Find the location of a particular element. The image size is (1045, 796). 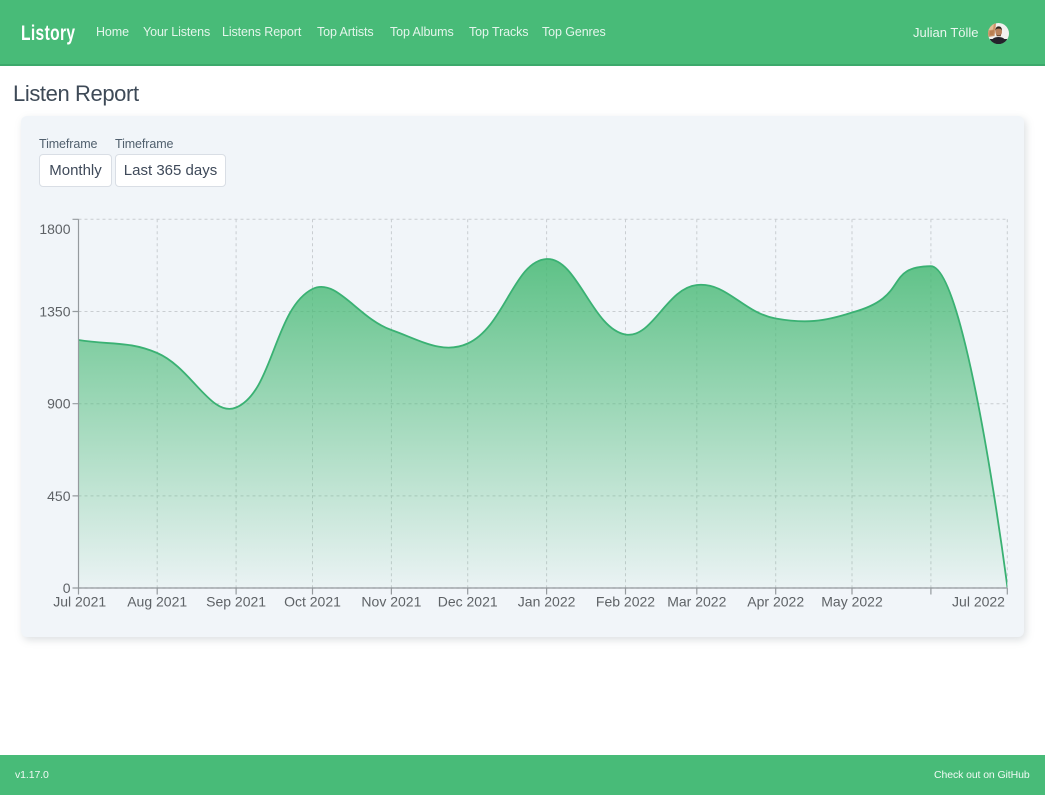

svg-text: 0 is located at coordinates (67, 588).